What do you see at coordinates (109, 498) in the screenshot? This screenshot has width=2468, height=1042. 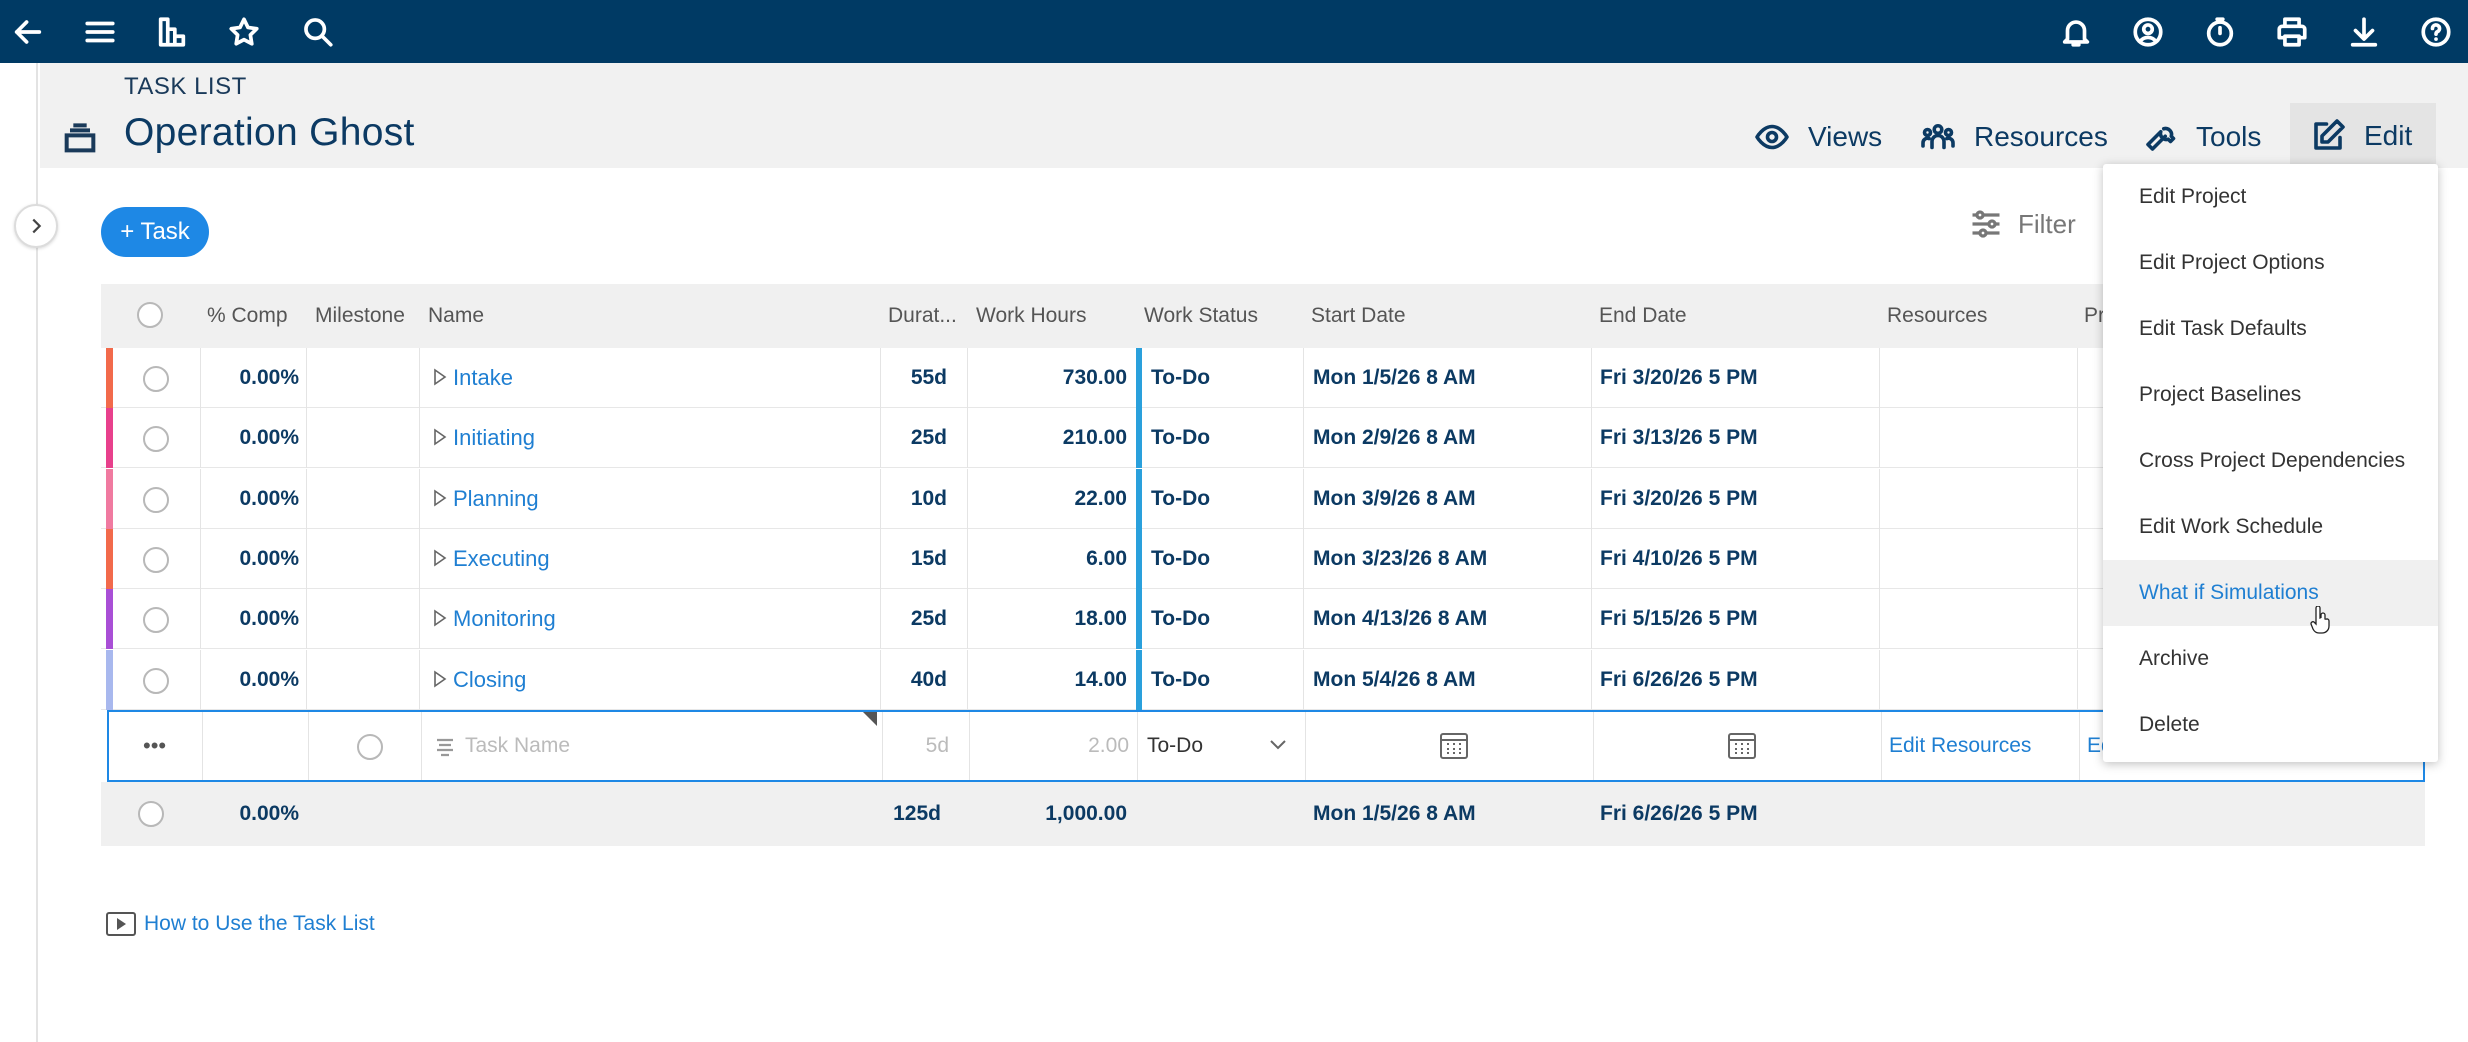 I see `row-color-stripe` at bounding box center [109, 498].